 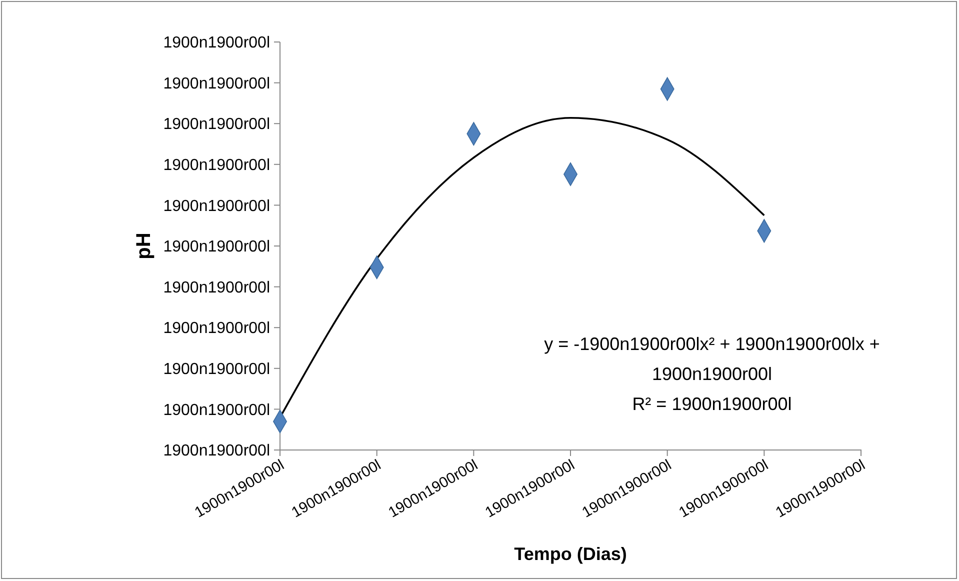 I want to click on annotation: 1900n1900r00l, so click(x=712, y=374).